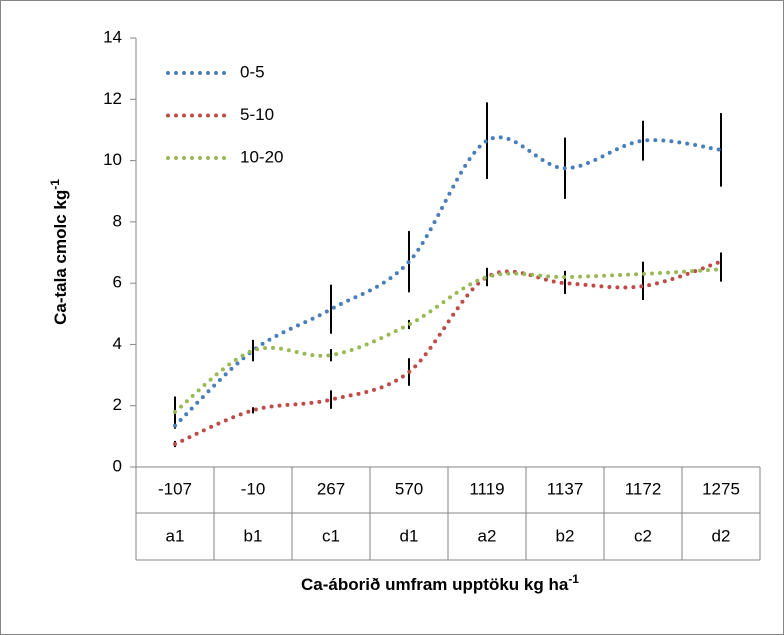 The image size is (784, 635). Describe the element at coordinates (409, 488) in the screenshot. I see `x-tick-label: 570` at that location.